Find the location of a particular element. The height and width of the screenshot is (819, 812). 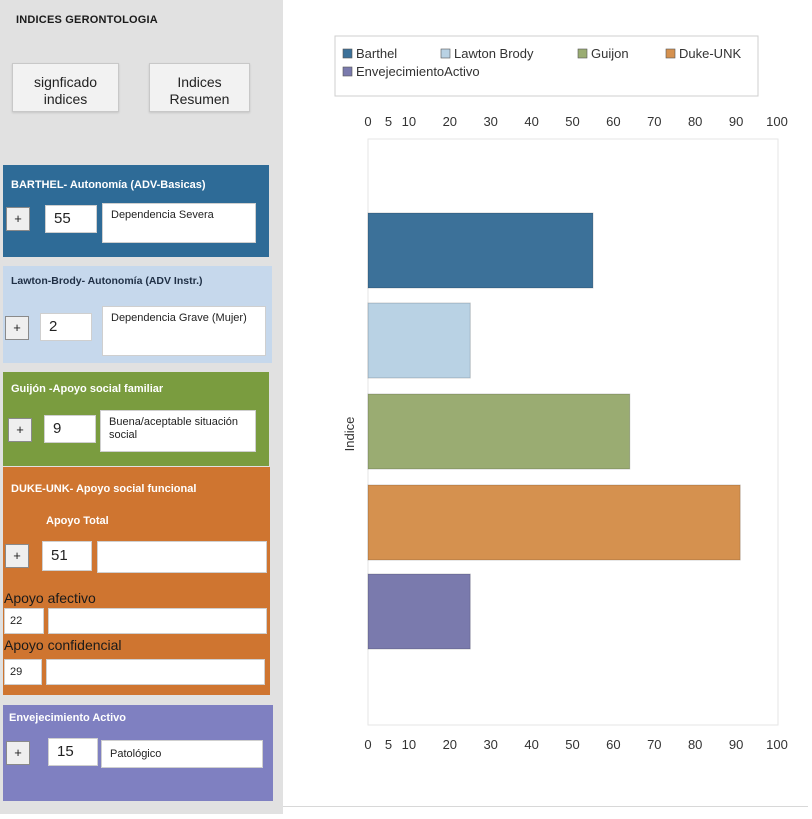

tick-bottom-4: 30 is located at coordinates (490, 744).